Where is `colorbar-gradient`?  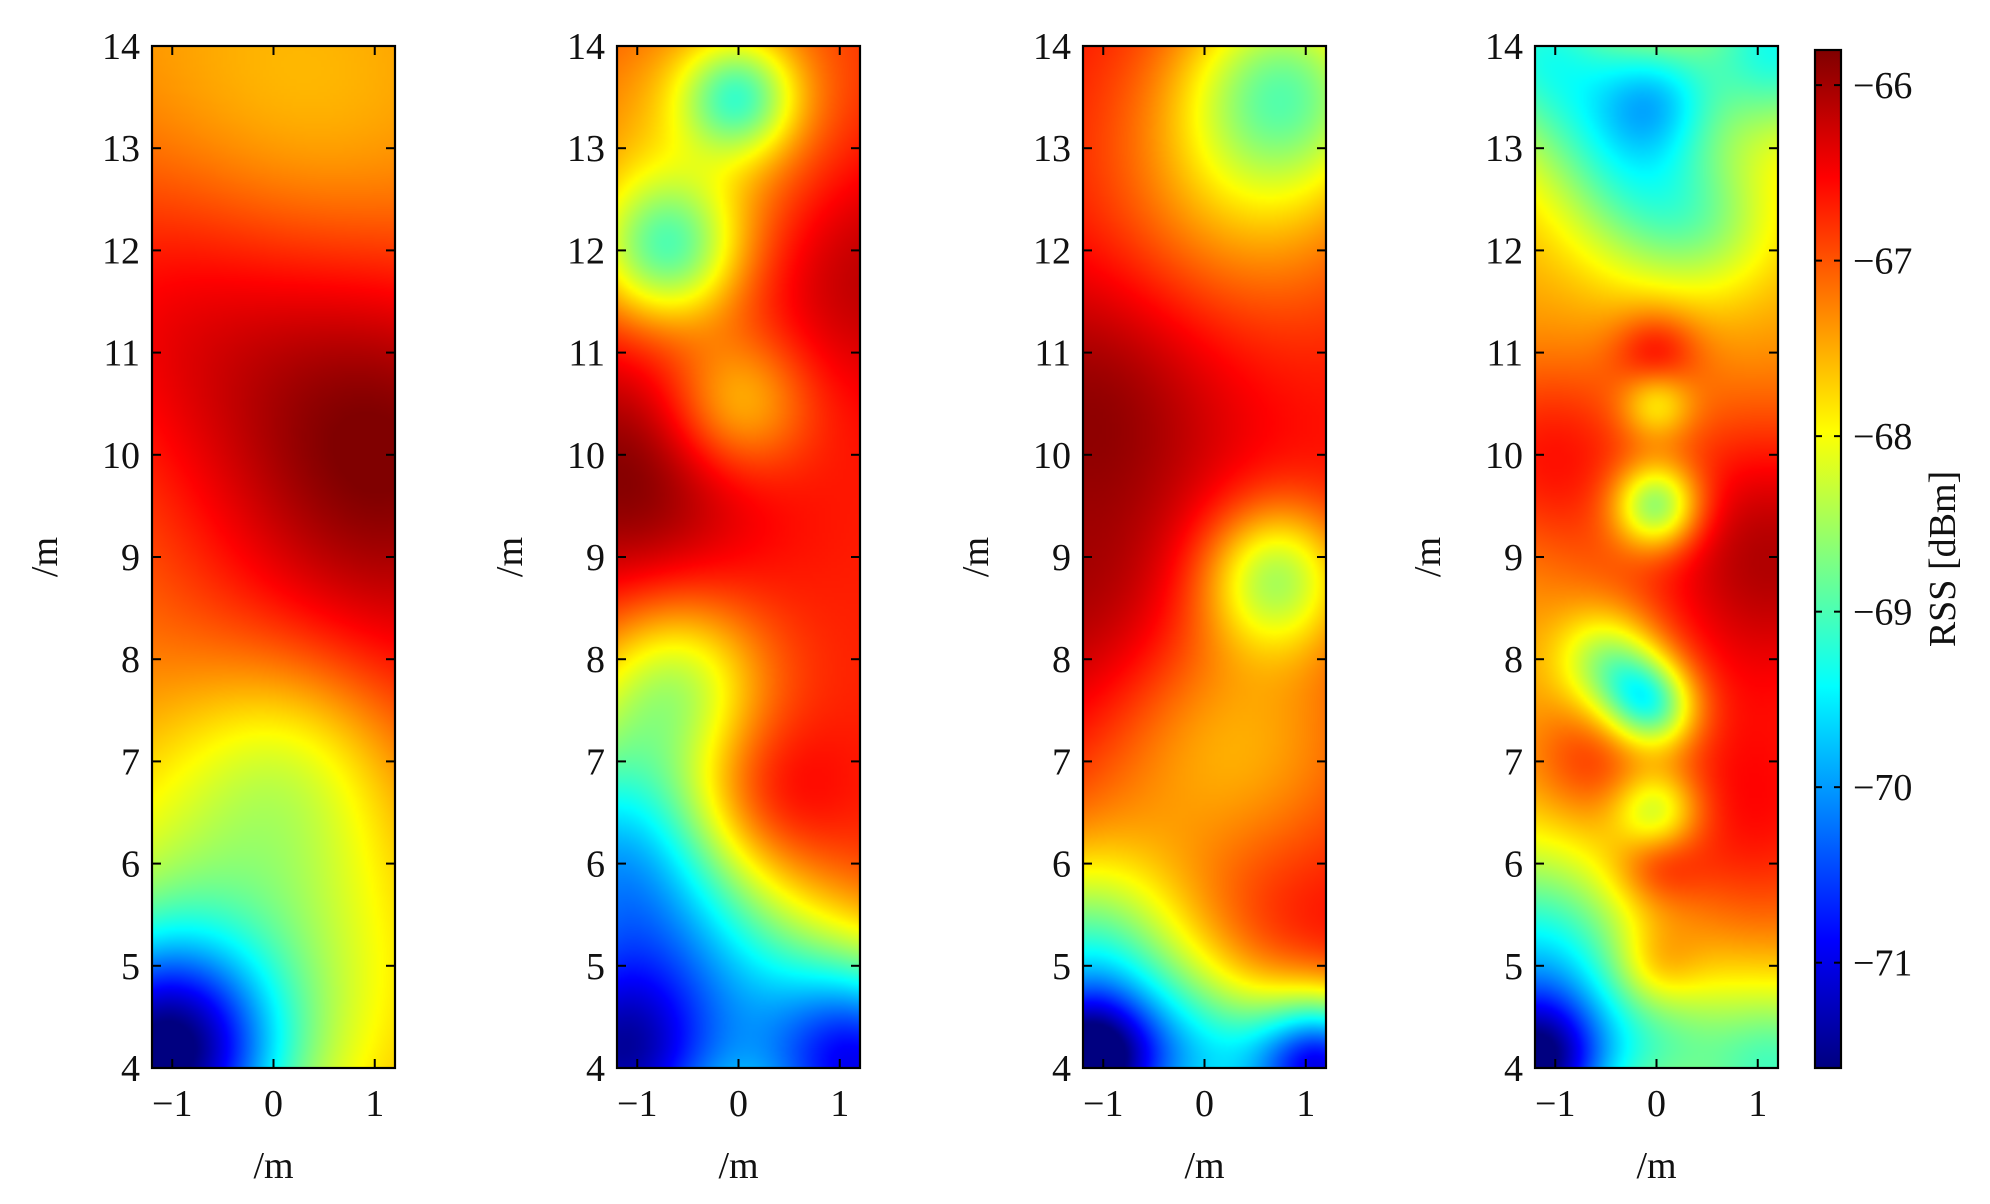 colorbar-gradient is located at coordinates (1828, 559).